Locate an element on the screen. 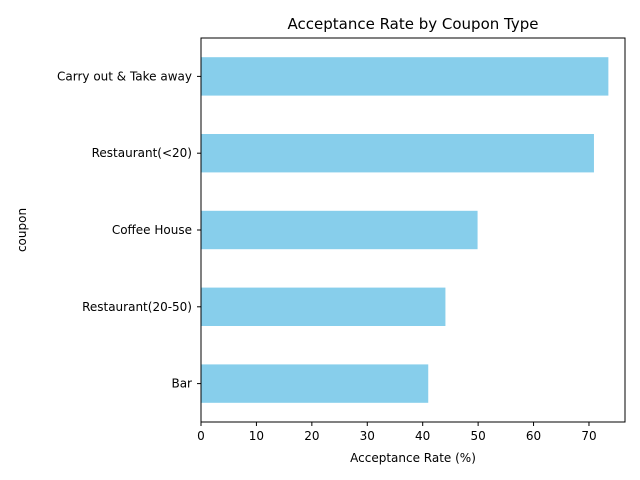 The width and height of the screenshot is (640, 480). x-tick-label: 10 is located at coordinates (256, 436).